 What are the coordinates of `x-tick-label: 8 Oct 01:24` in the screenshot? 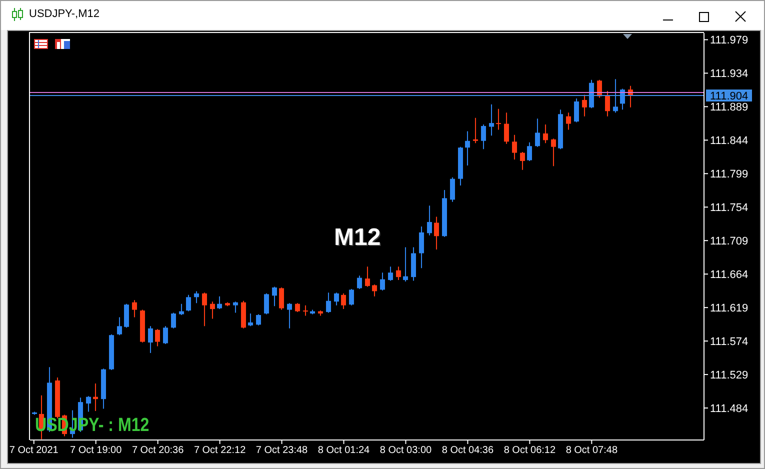 It's located at (344, 450).